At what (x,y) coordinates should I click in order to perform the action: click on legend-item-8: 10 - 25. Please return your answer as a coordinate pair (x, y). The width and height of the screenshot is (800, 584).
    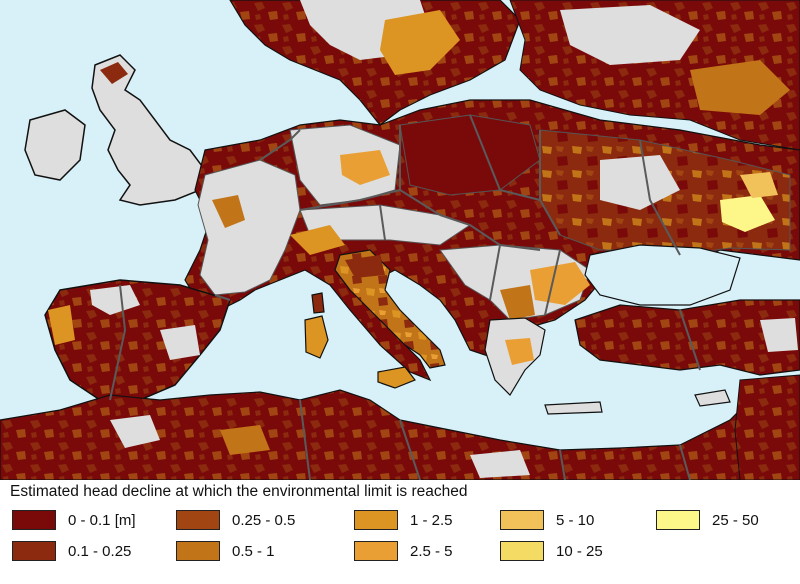
    Looking at the image, I should click on (551, 551).